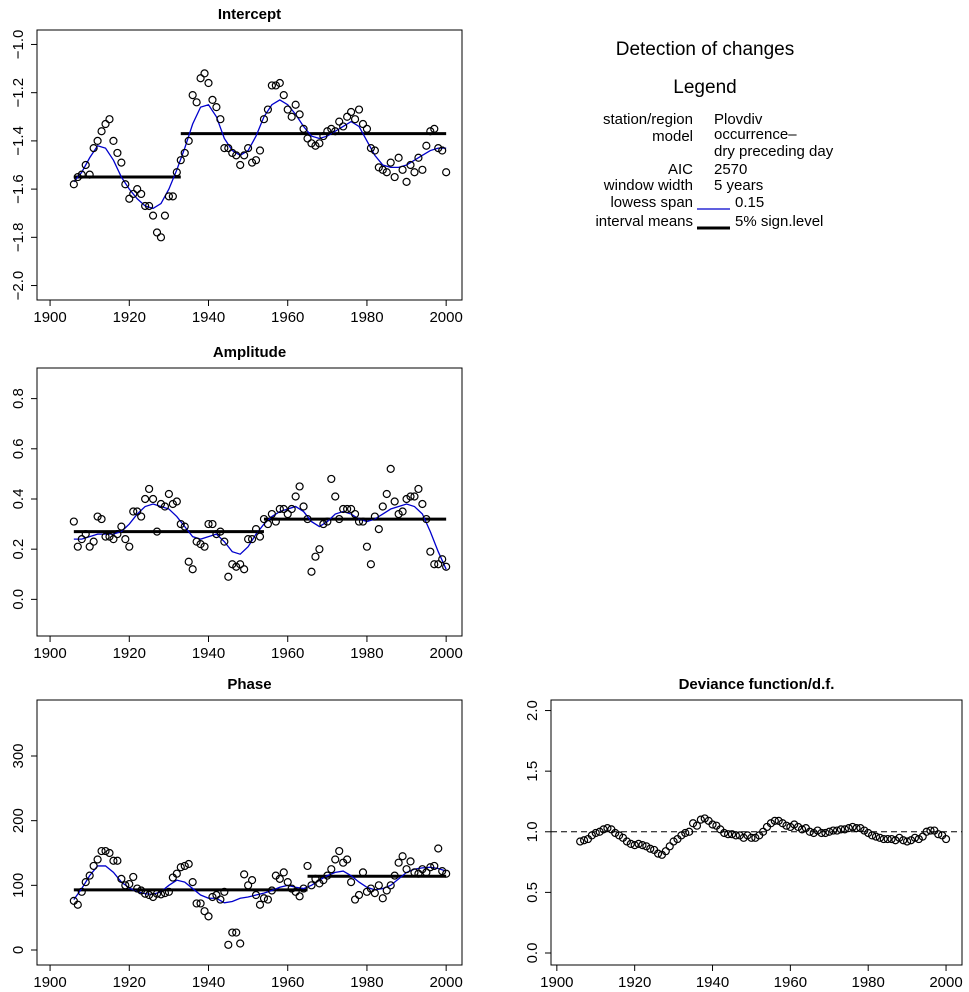 The height and width of the screenshot is (992, 969). Describe the element at coordinates (757, 684) in the screenshot. I see `chart-title: Deviance function/d.f.` at that location.